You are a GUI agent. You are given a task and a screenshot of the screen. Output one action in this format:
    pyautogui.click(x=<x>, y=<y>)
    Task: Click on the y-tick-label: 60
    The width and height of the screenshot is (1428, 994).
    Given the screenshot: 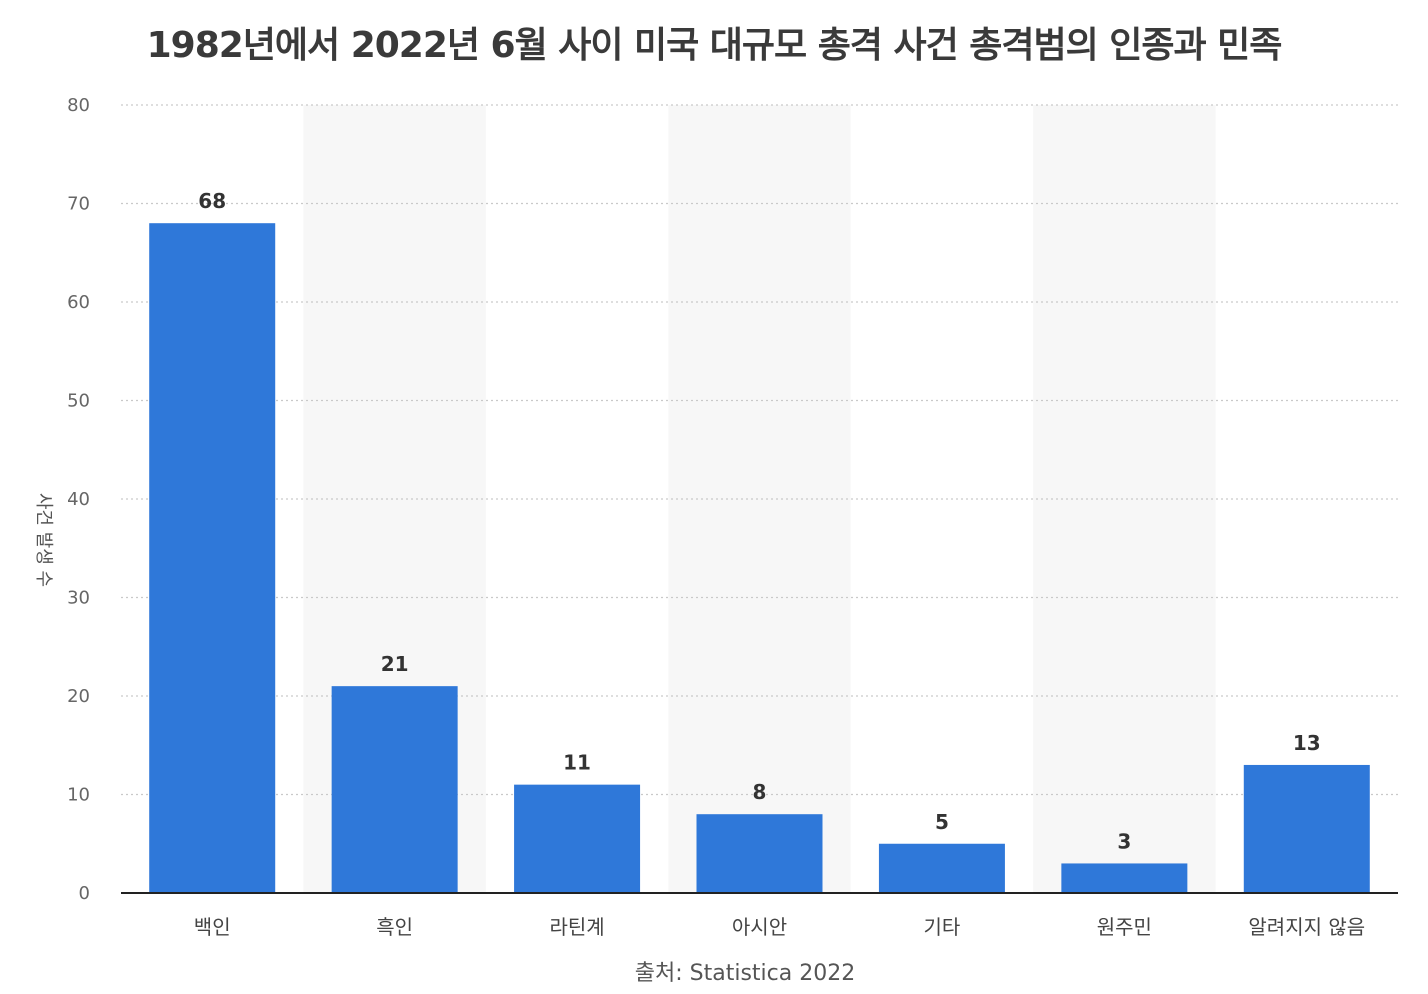 What is the action you would take?
    pyautogui.click(x=78, y=302)
    